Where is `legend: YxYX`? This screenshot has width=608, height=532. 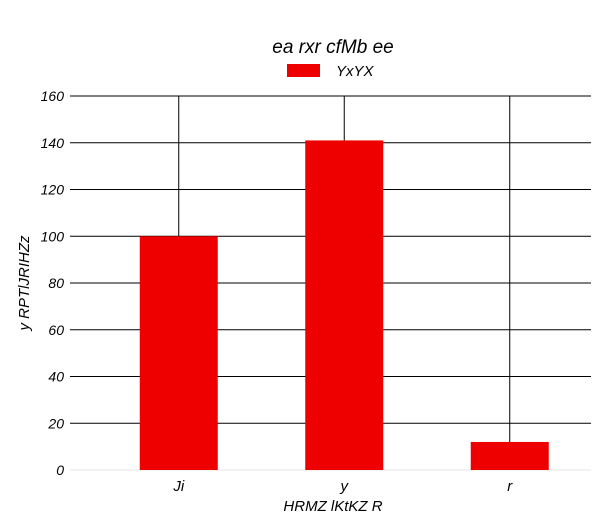 legend: YxYX is located at coordinates (331, 71).